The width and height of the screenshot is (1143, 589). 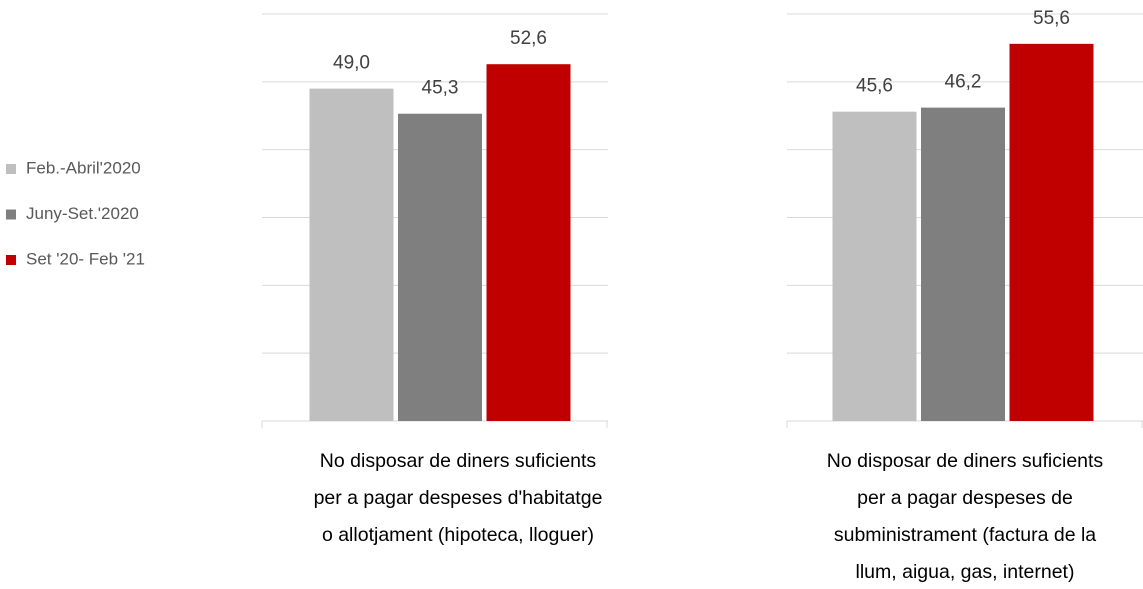 I want to click on legend-label: Juny-Set.'2020, so click(x=82, y=213).